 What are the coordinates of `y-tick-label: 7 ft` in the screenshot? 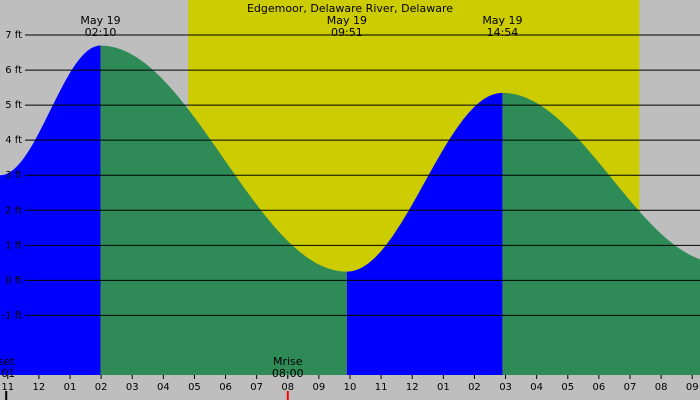 It's located at (13, 35).